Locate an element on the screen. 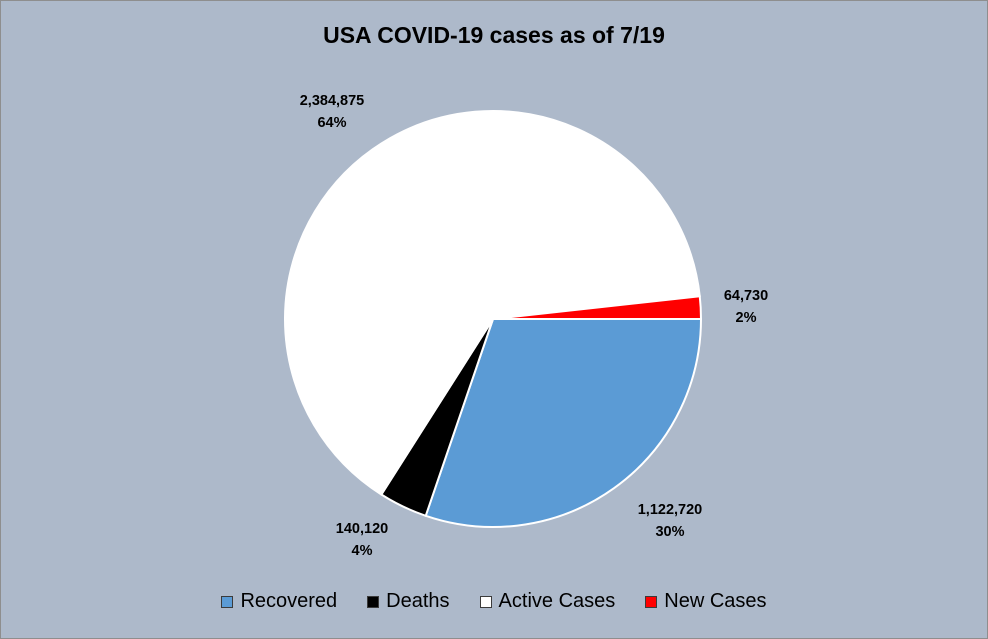 The image size is (988, 639). data-label-deaths-value: 140,120 is located at coordinates (362, 529).